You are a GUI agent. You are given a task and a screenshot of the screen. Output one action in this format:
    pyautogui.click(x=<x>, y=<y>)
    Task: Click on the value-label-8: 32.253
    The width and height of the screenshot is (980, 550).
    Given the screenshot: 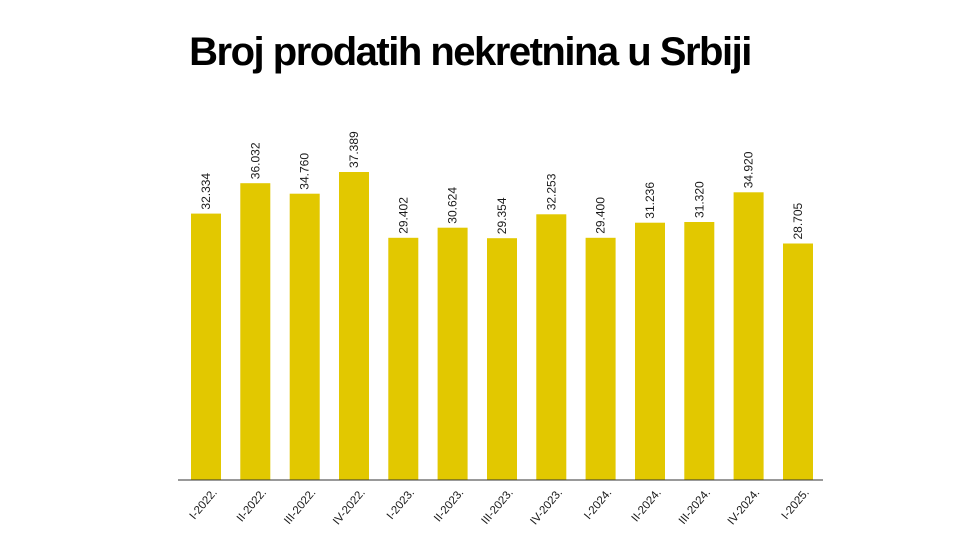 What is the action you would take?
    pyautogui.click(x=551, y=191)
    